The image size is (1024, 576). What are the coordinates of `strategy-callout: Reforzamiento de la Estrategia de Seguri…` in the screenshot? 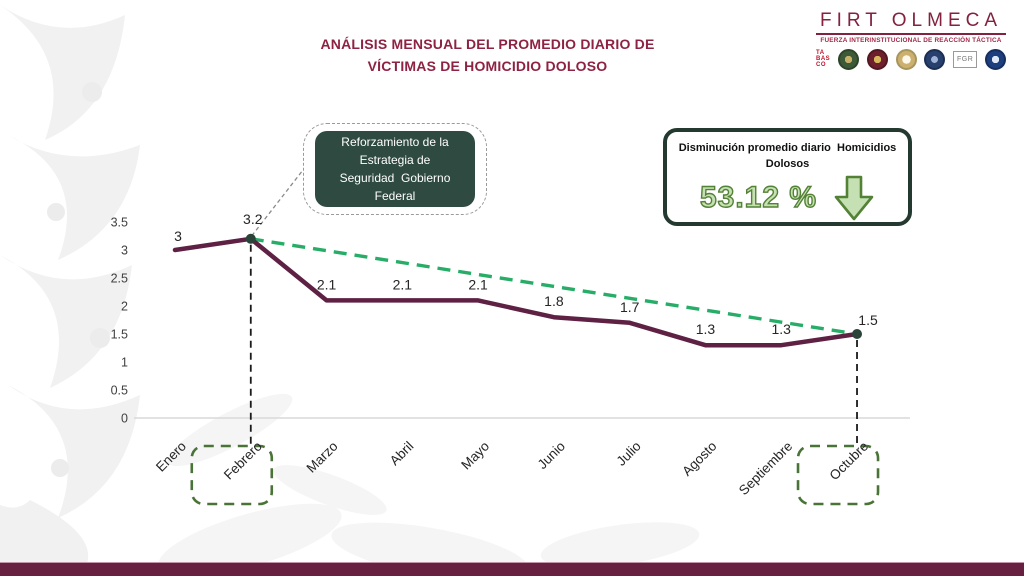 It's located at (395, 169).